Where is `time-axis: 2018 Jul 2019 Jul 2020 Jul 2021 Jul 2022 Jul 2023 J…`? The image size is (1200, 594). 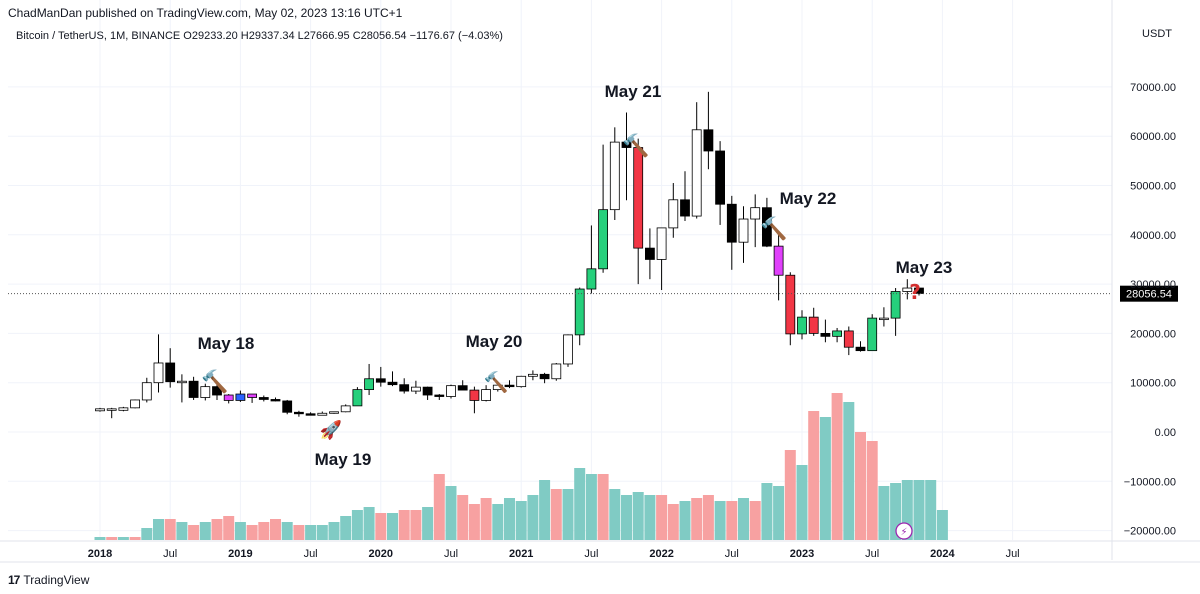 time-axis: 2018 Jul 2019 Jul 2020 Jul 2021 Jul 2022 Jul 2023 J… is located at coordinates (554, 554).